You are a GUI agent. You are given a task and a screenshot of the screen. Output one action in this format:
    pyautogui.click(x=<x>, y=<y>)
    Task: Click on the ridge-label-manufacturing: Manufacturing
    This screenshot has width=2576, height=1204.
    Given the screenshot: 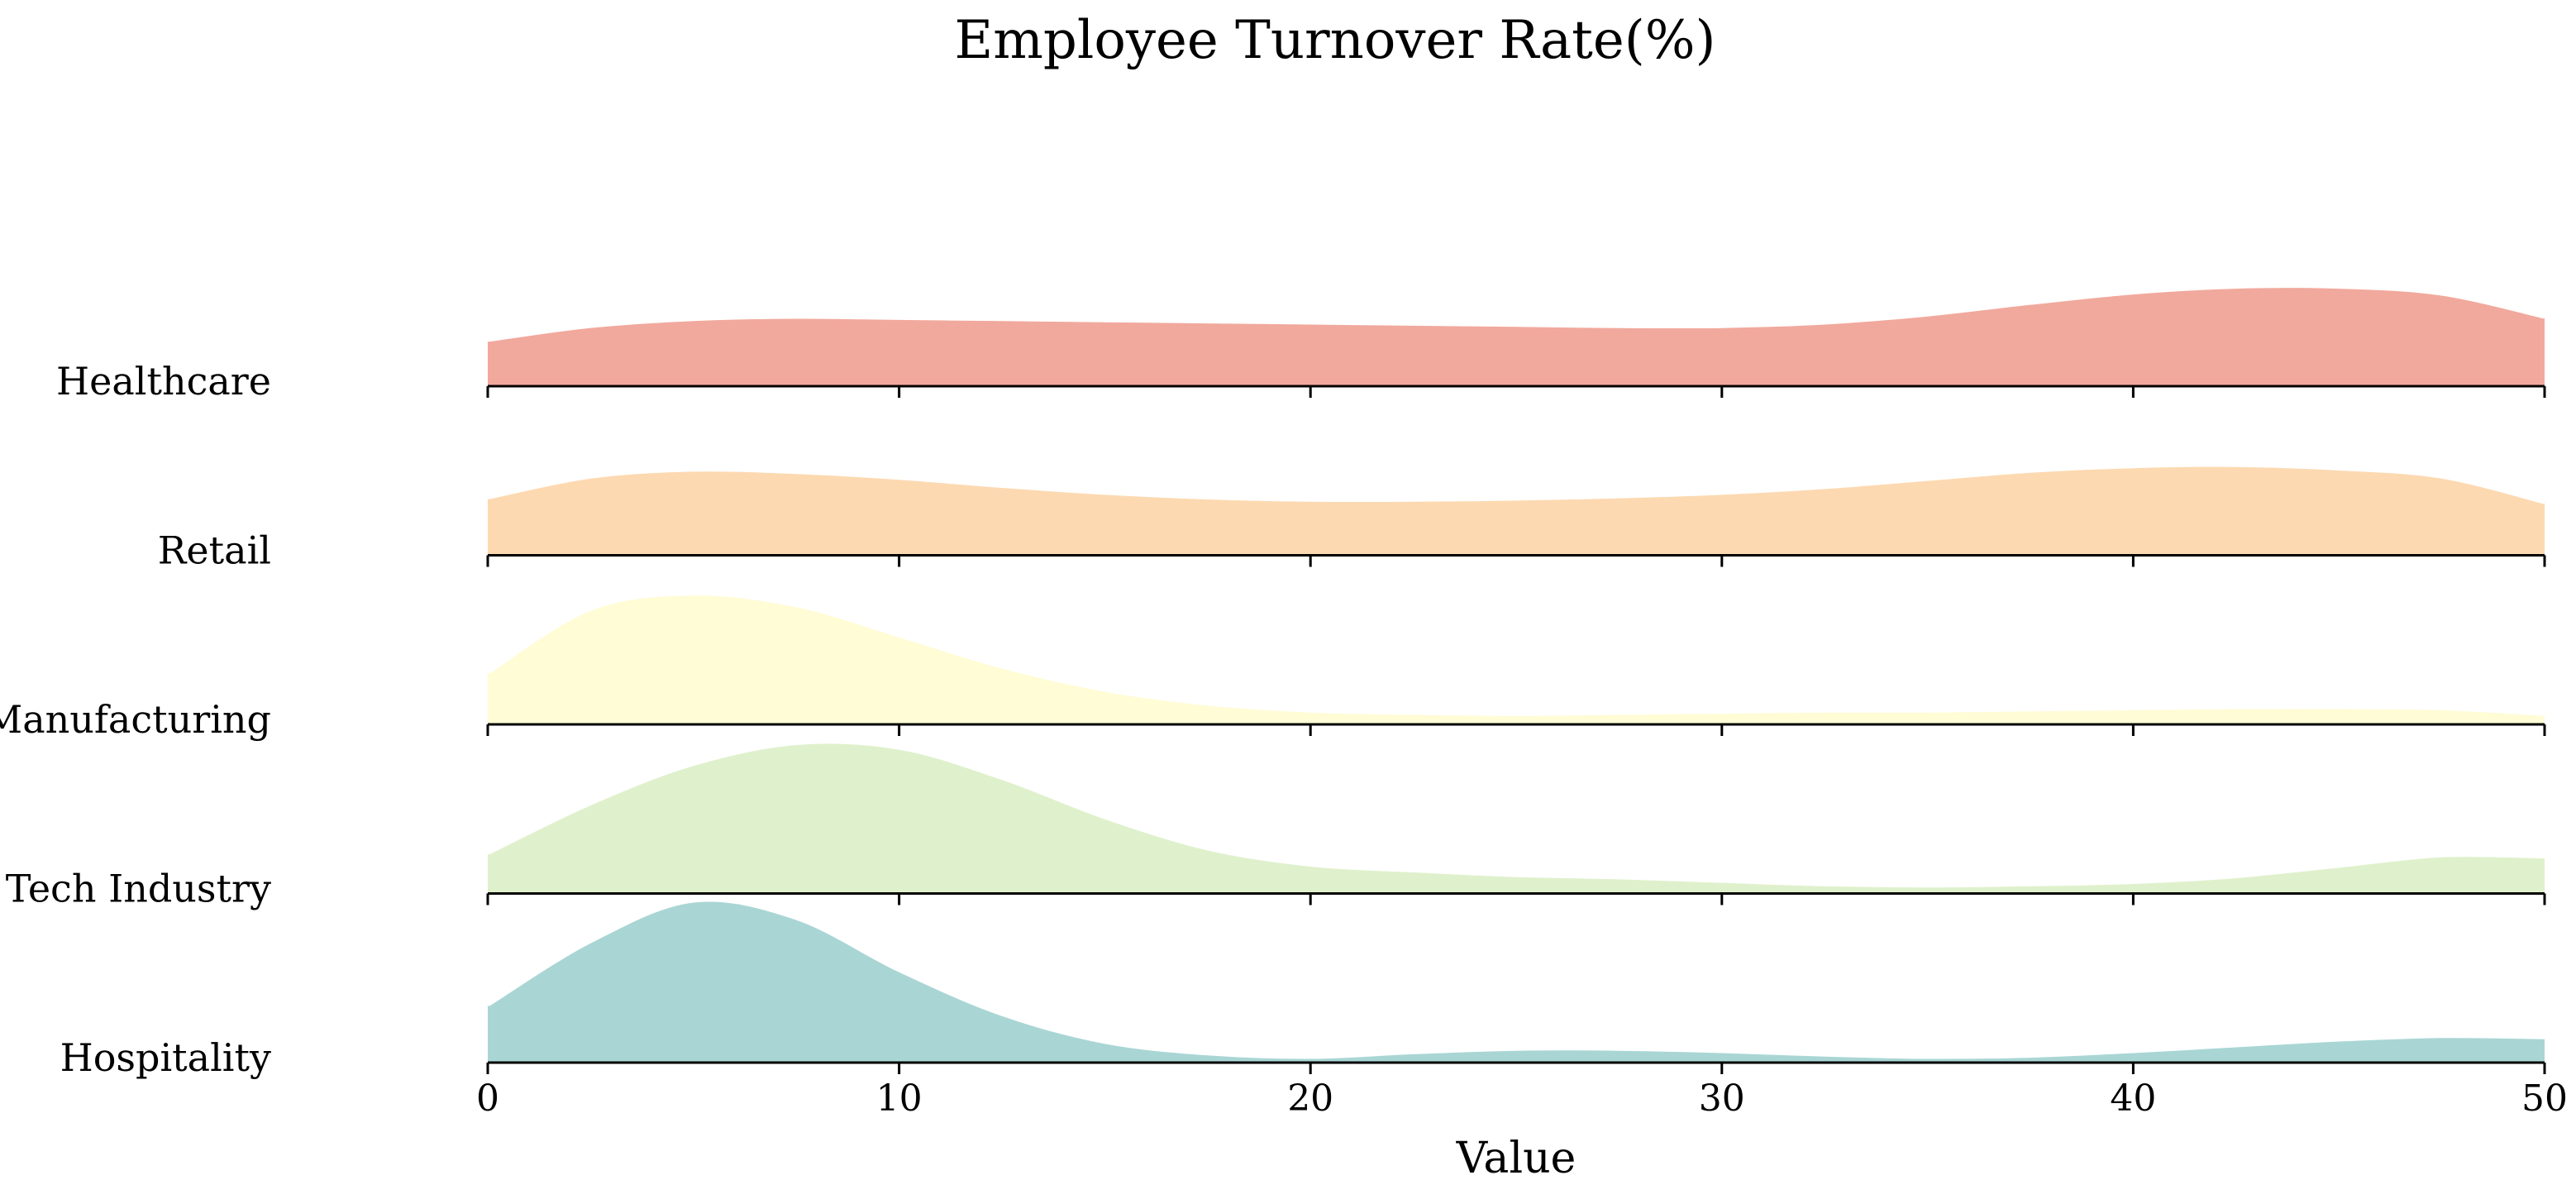 What is the action you would take?
    pyautogui.click(x=135, y=719)
    